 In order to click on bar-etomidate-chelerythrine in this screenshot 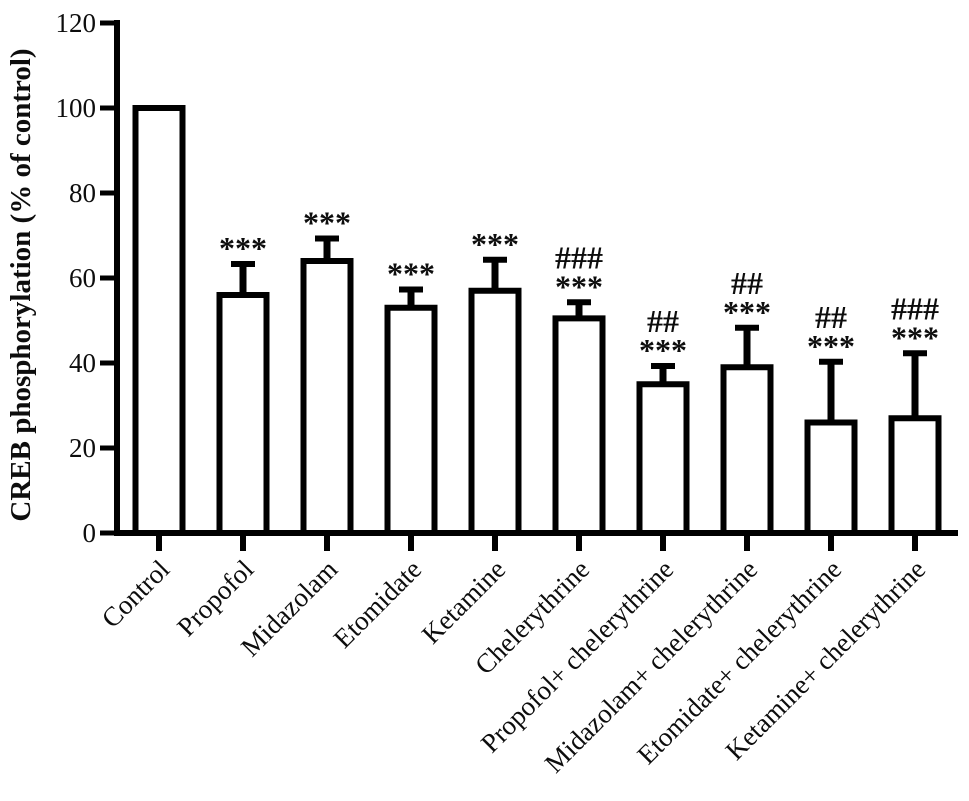, I will do `click(831, 477)`.